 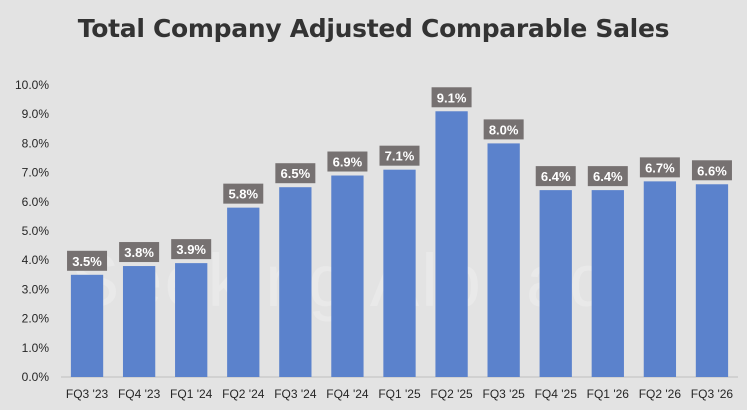 I want to click on x-tick-label: FQ4 '25, so click(x=556, y=394).